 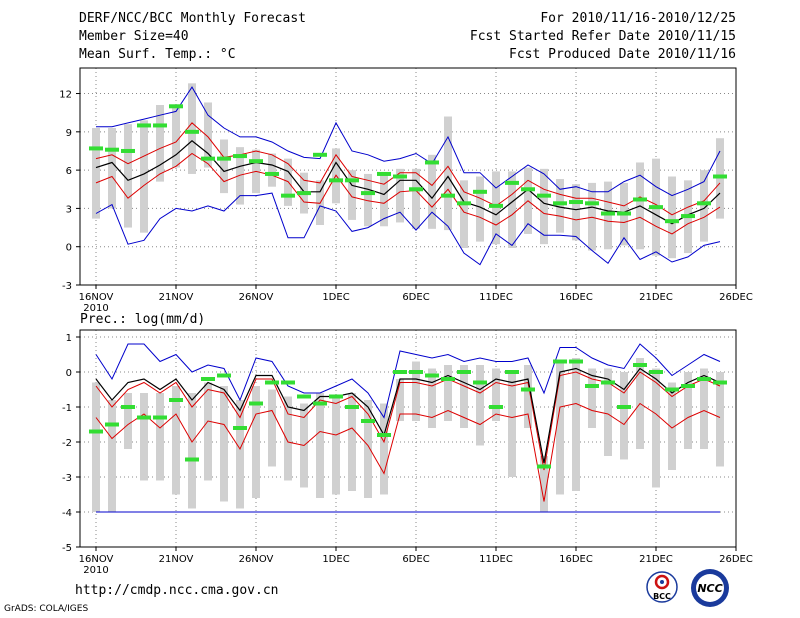 I want to click on prec-y-tick-label: -3, so click(x=67, y=478).